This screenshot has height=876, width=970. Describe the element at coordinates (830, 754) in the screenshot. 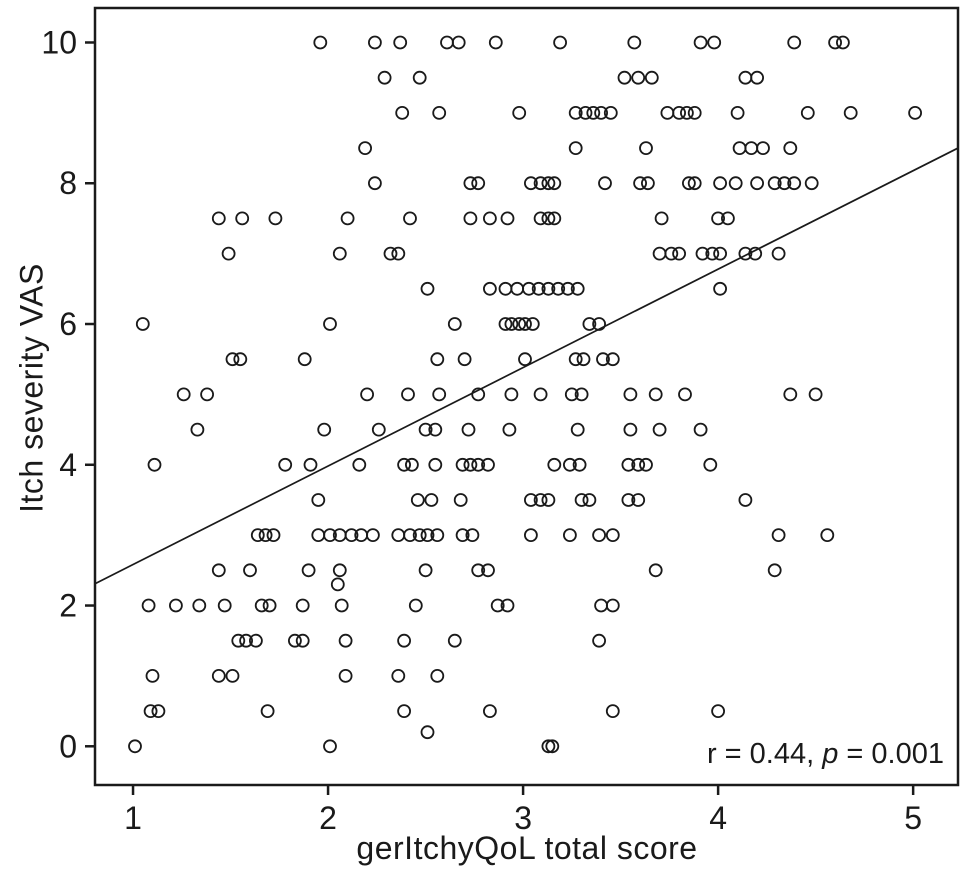

I see `p-symbol: p` at that location.